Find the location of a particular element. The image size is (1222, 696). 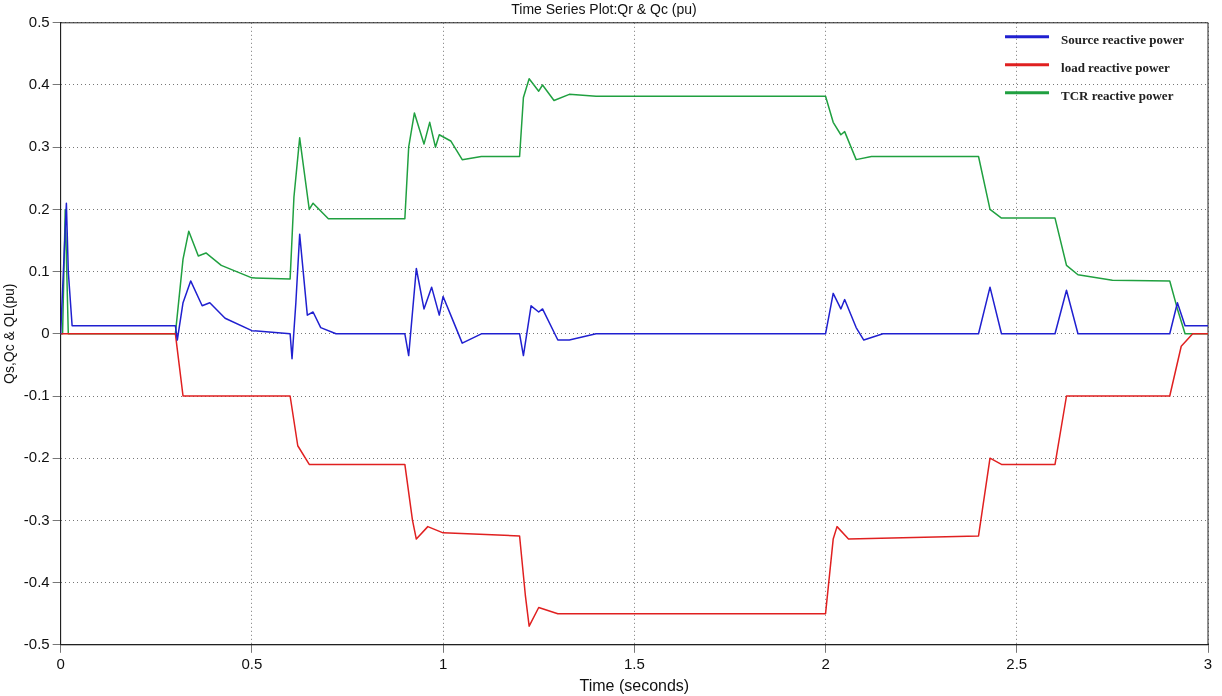

chart-title: Time Series Plot:Qr & Qc (pu) is located at coordinates (604, 9).